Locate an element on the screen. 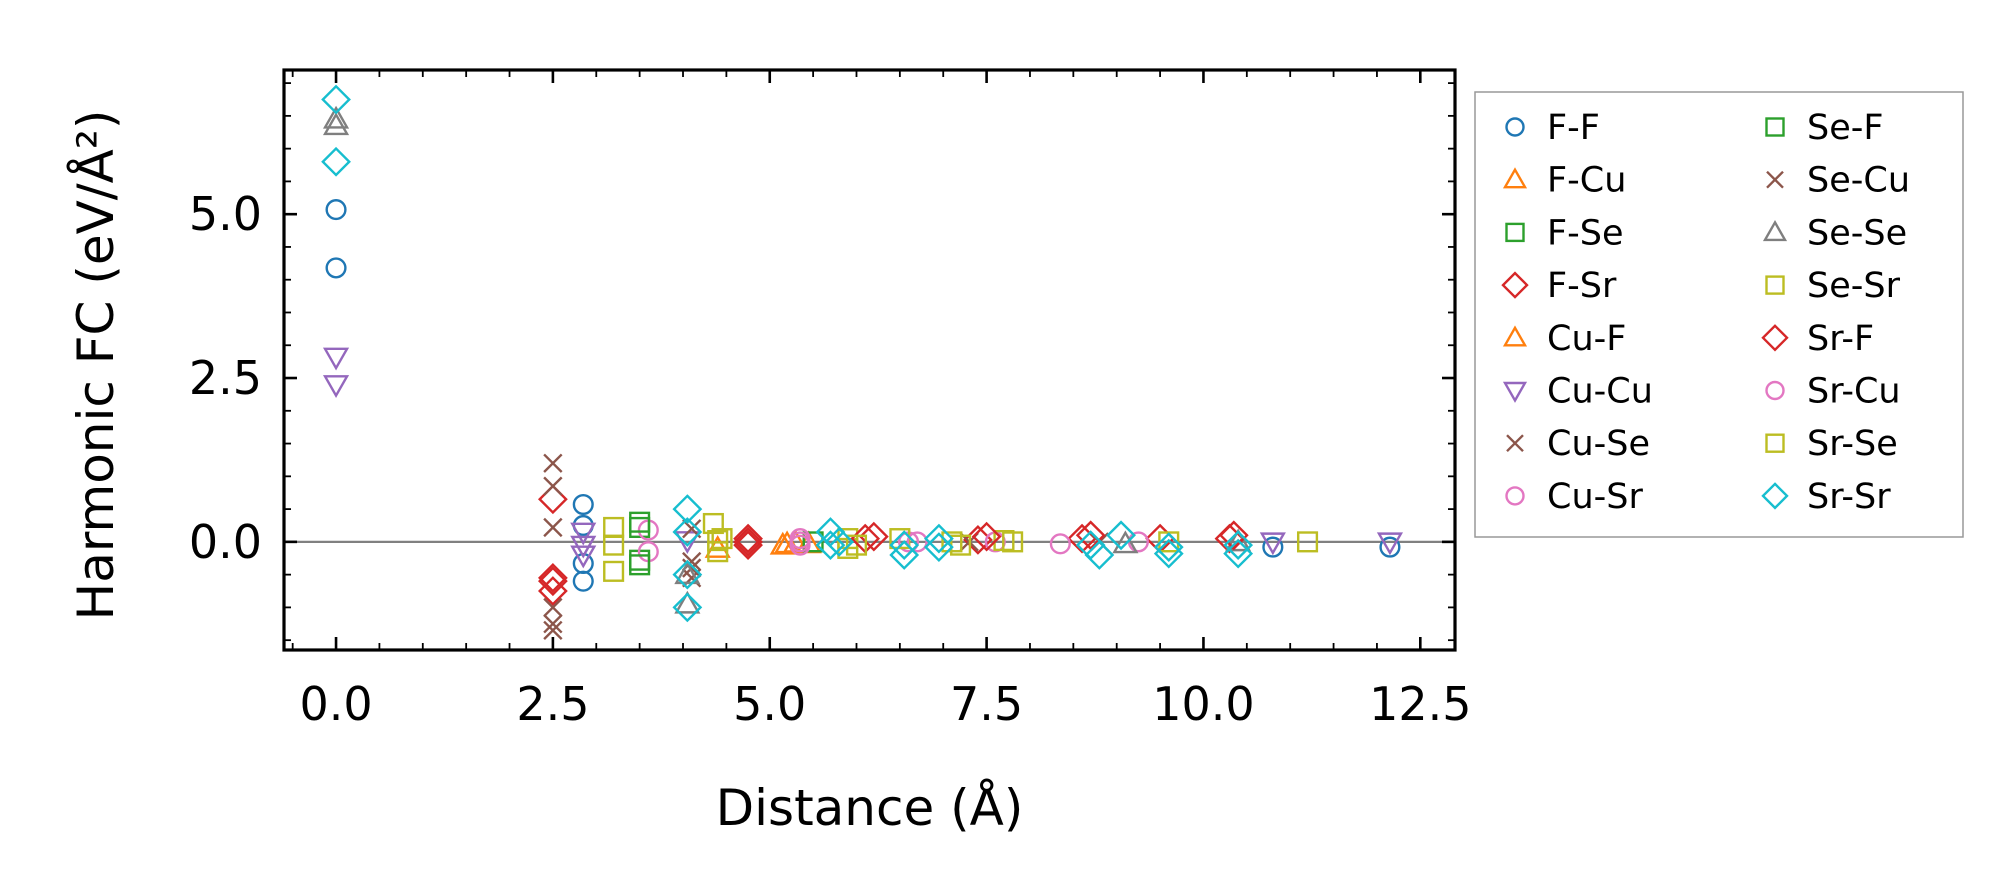 The width and height of the screenshot is (2006, 893). series-cu-cu is located at coordinates (863, 458).